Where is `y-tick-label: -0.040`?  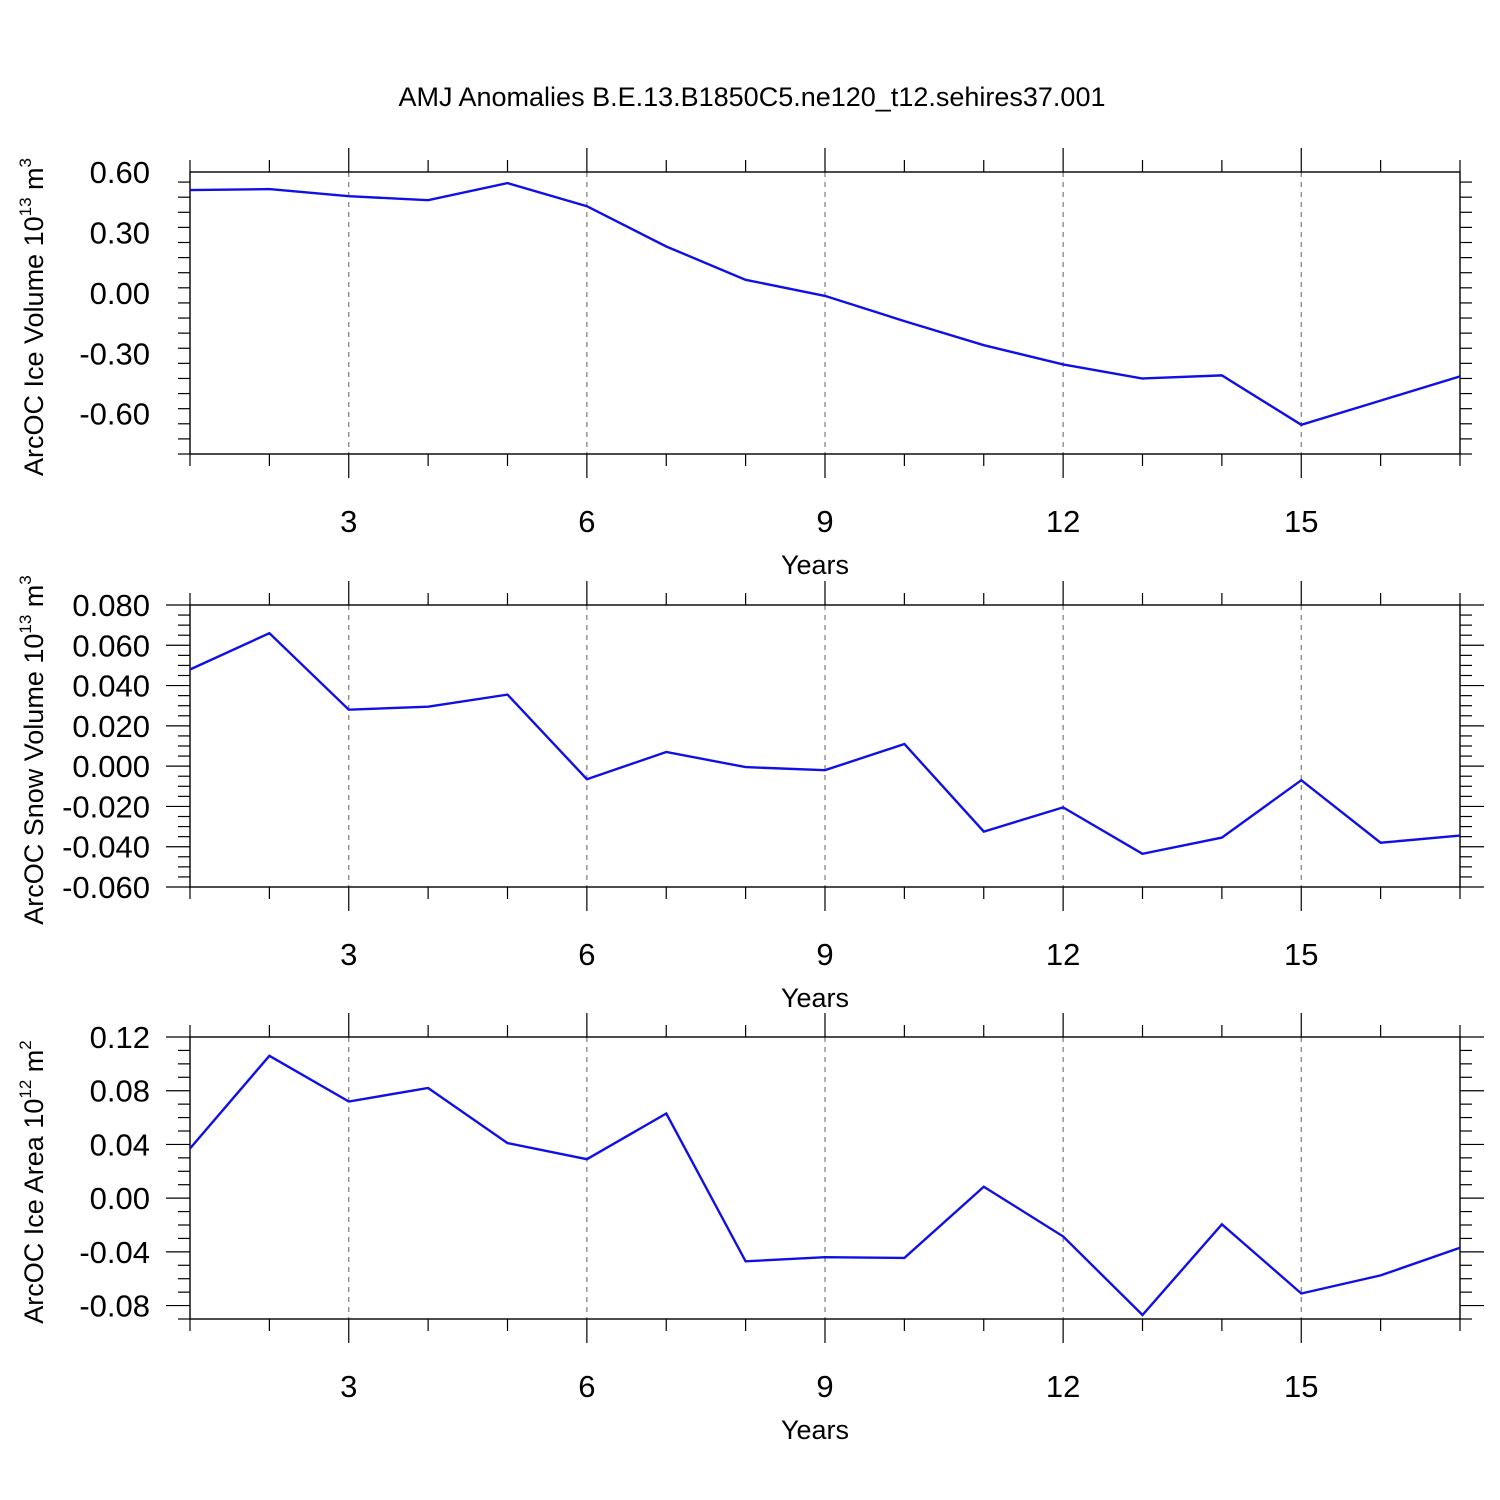 y-tick-label: -0.040 is located at coordinates (106, 847).